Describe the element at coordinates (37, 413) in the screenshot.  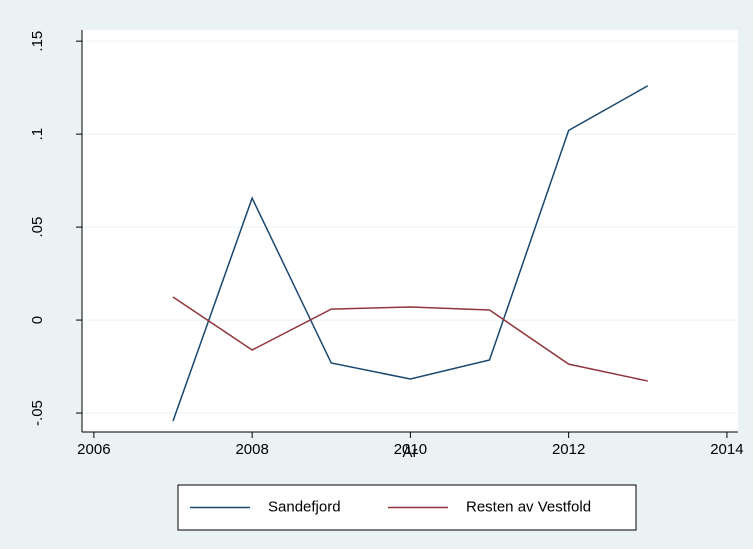
I see `y-tick-label: -.05` at that location.